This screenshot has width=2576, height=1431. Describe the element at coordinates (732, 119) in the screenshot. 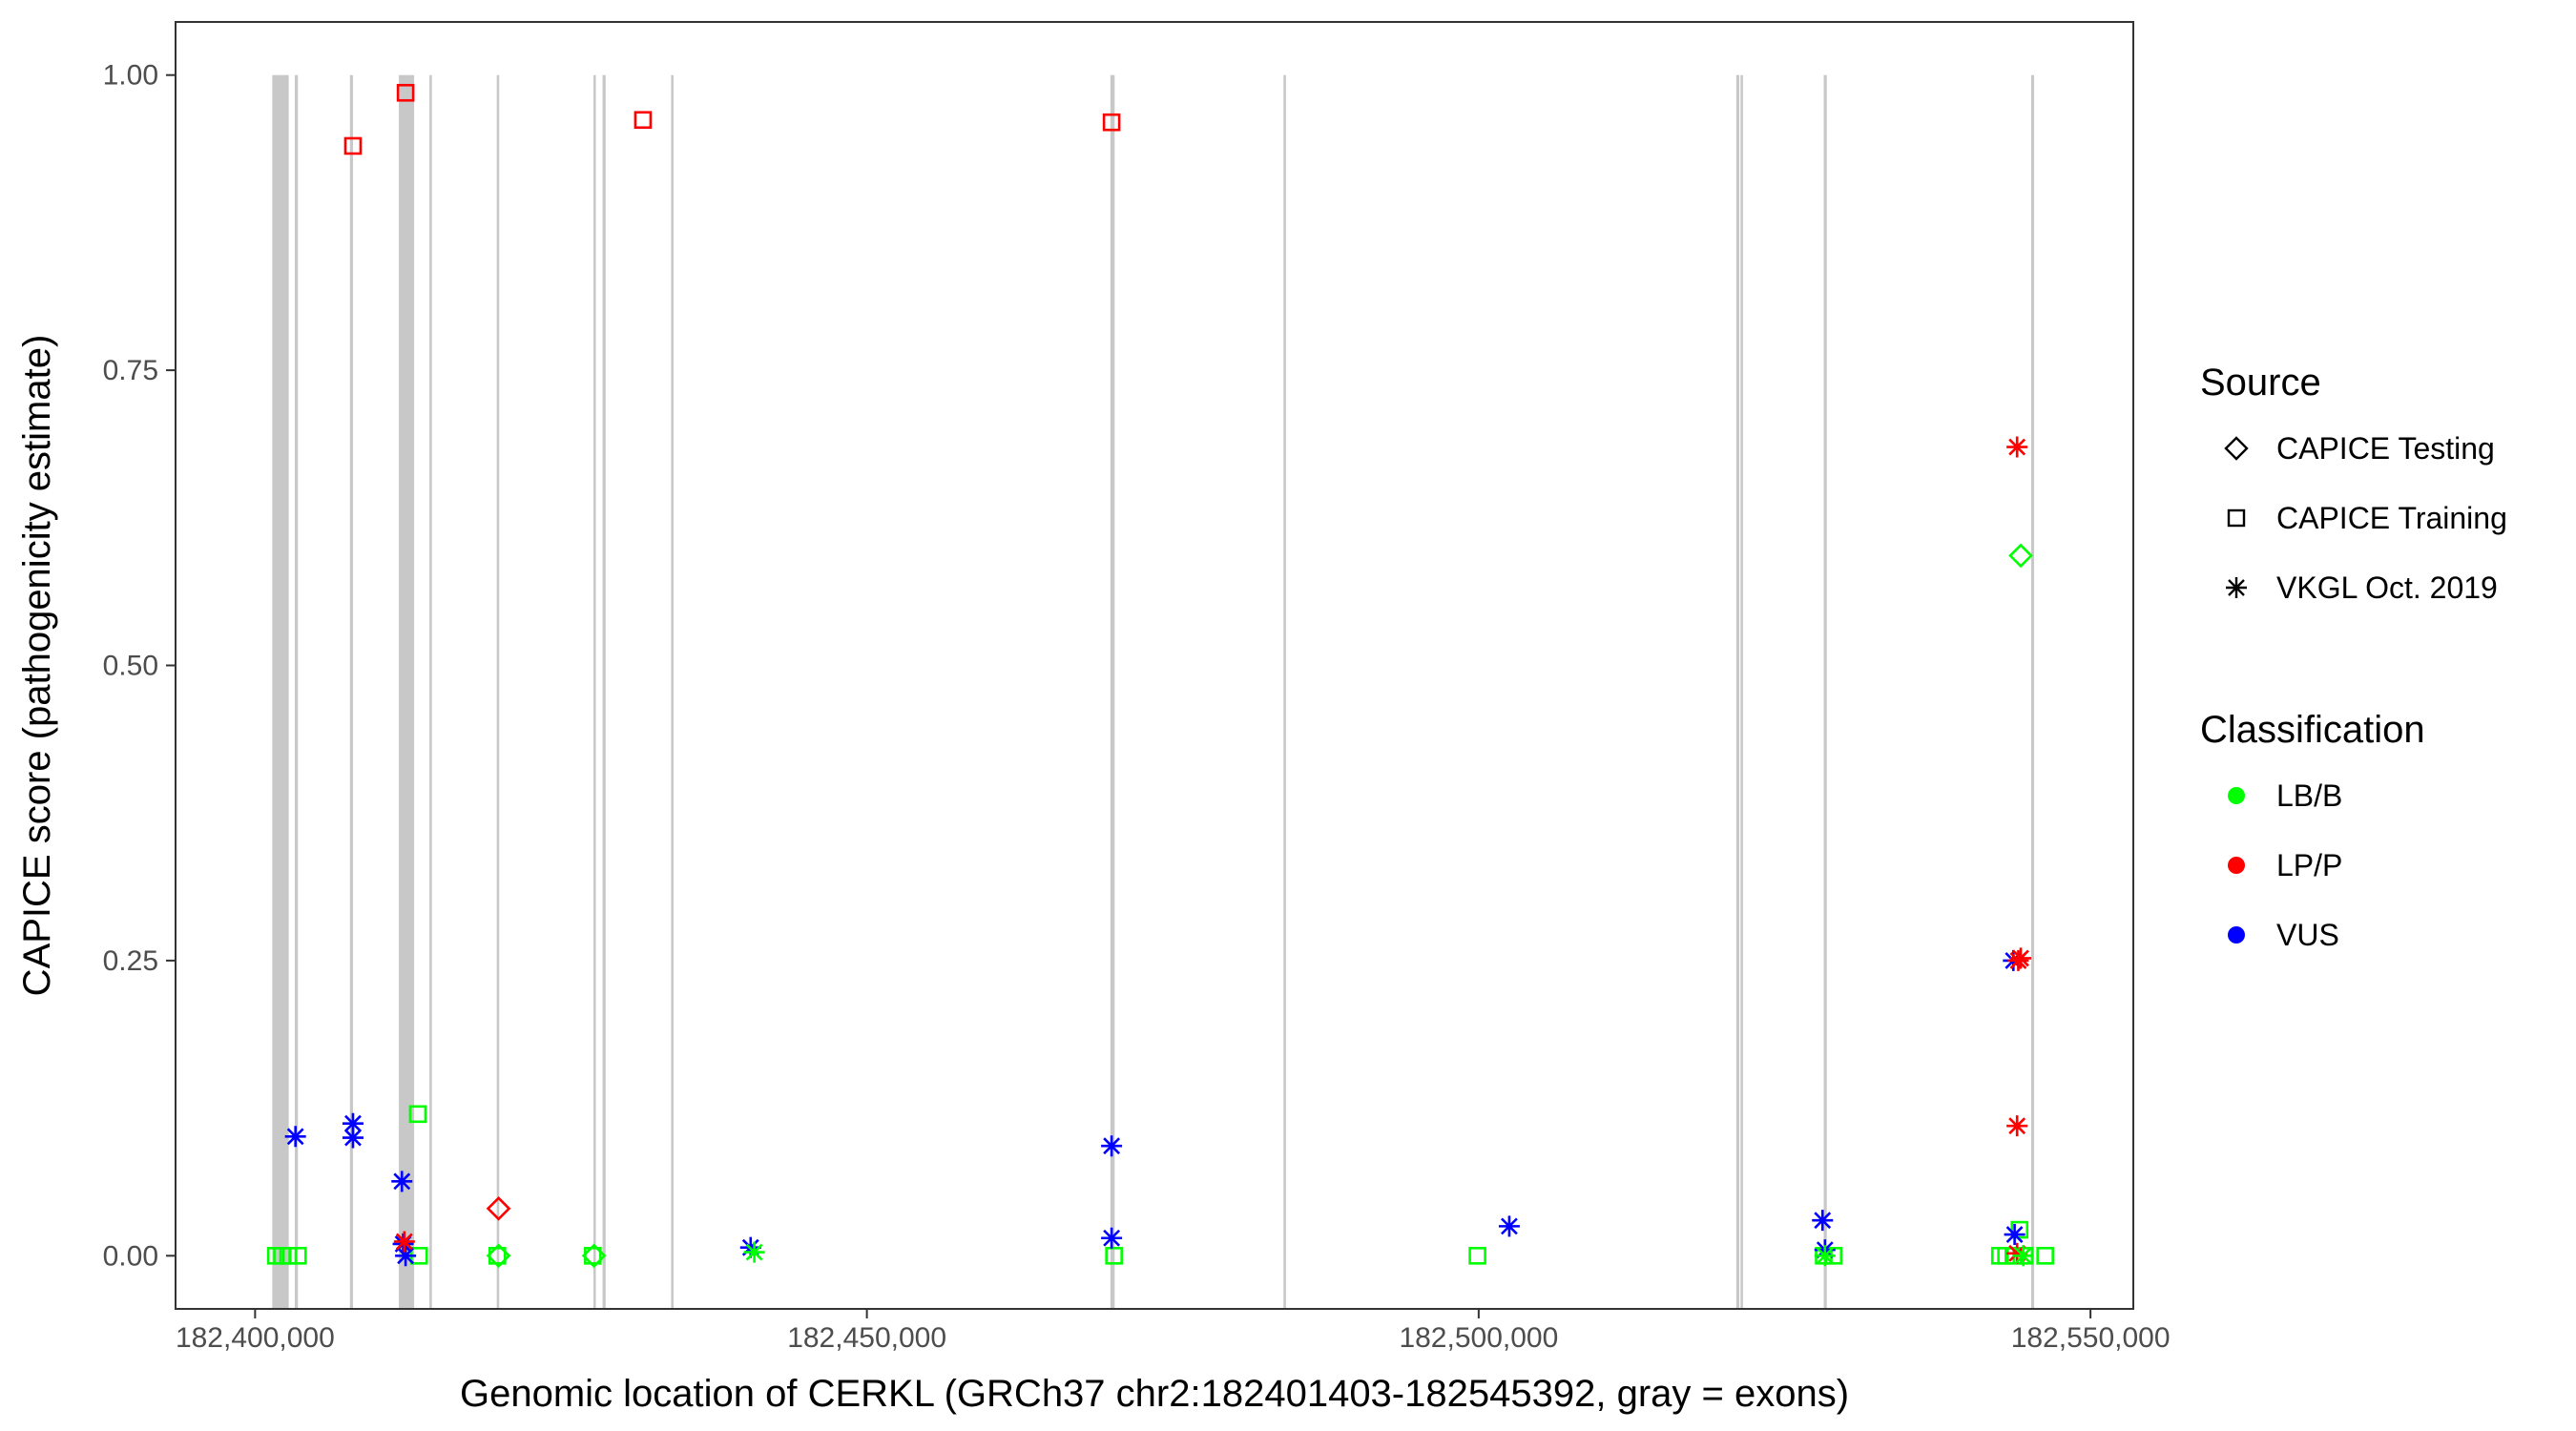

I see `series-square-lpp` at that location.